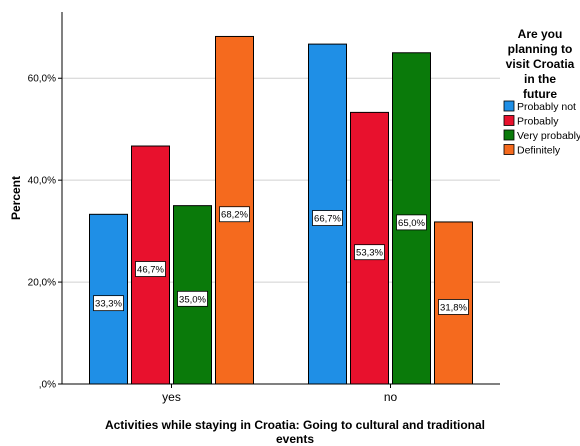 This screenshot has width=580, height=446. I want to click on legend-label: Probably, so click(538, 122).